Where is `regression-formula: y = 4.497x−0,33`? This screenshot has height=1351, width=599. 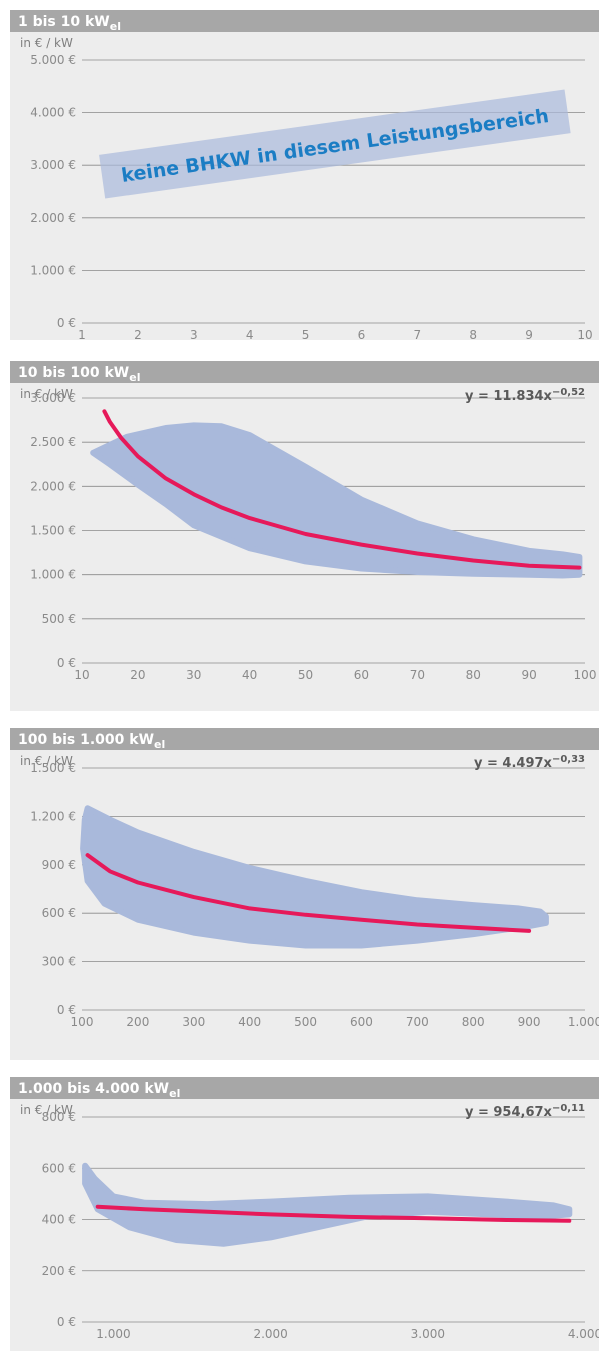
regression-formula: y = 4.497x−0,33 is located at coordinates (529, 762).